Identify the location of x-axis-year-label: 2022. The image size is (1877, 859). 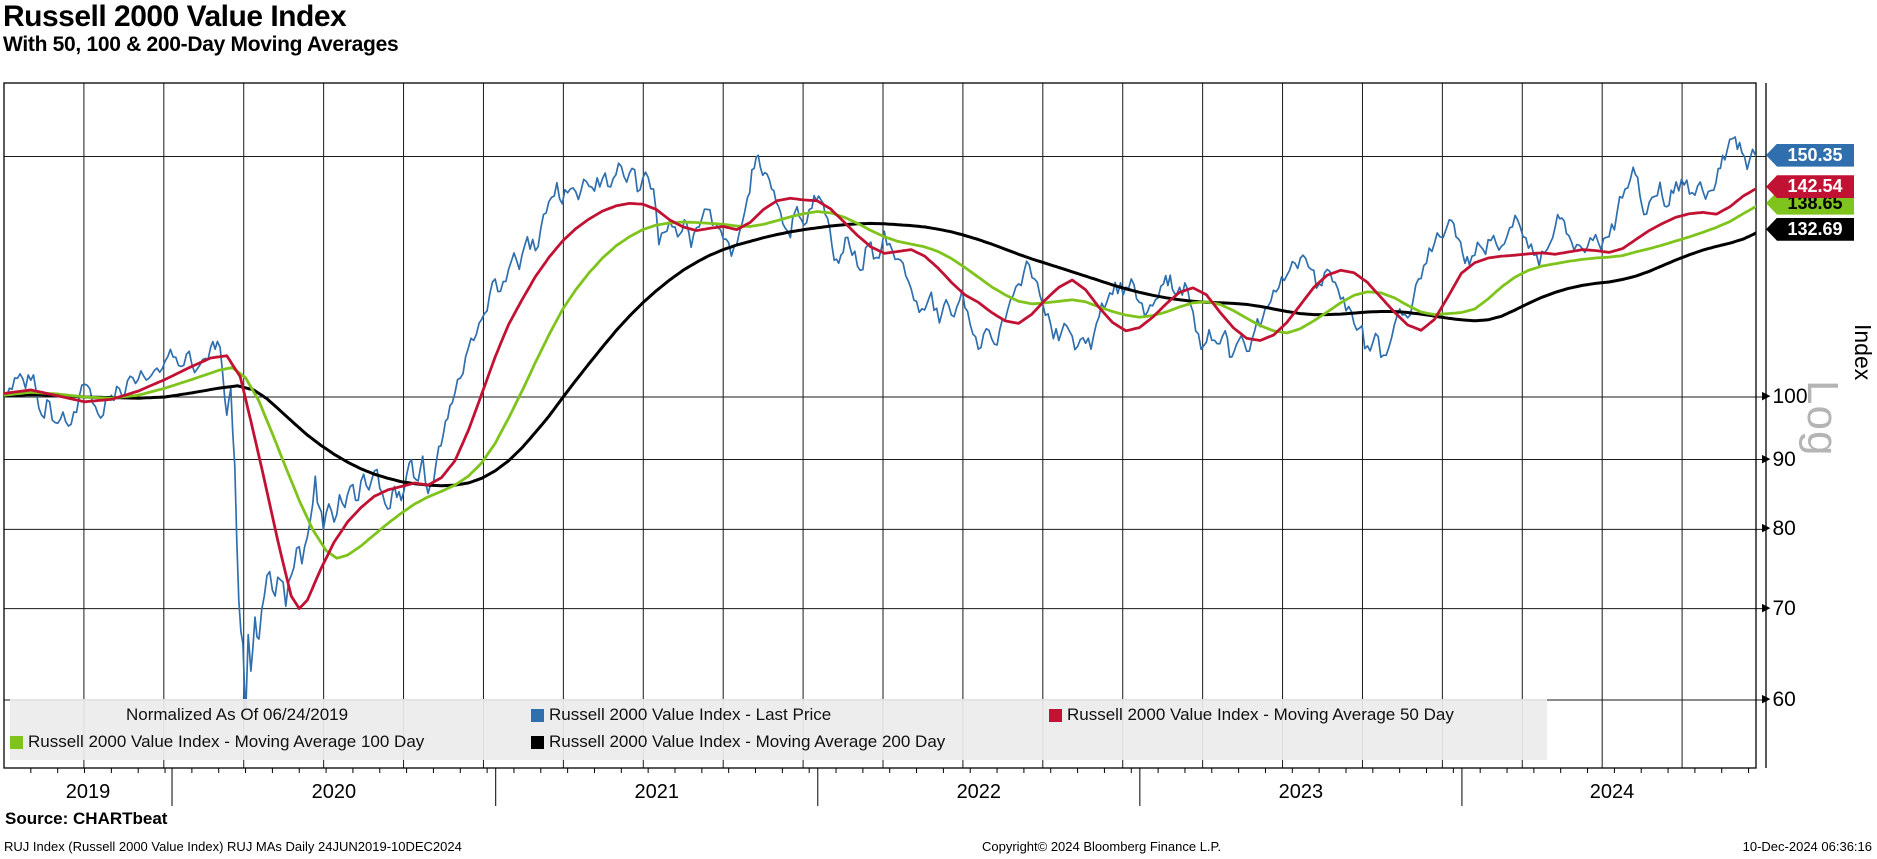
(979, 792).